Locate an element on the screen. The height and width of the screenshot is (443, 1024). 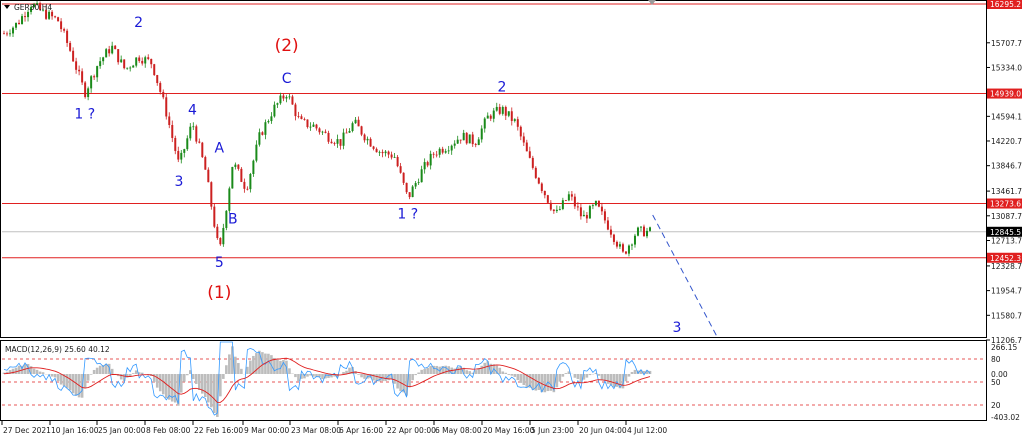
macd-tick-label: -403.02 is located at coordinates (1005, 417).